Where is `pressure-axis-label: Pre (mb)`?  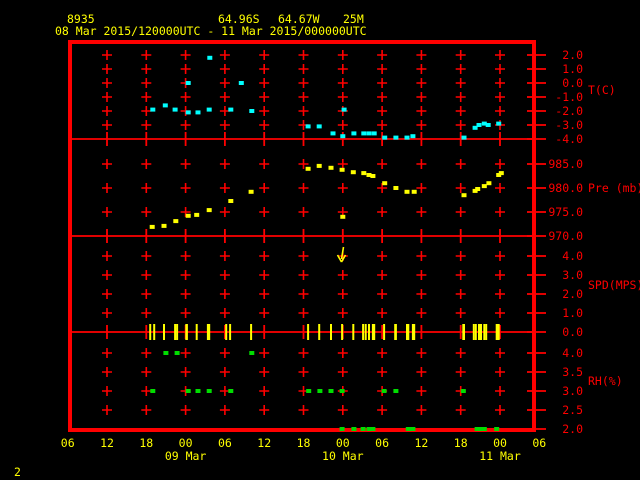 pressure-axis-label: Pre (mb) is located at coordinates (614, 188).